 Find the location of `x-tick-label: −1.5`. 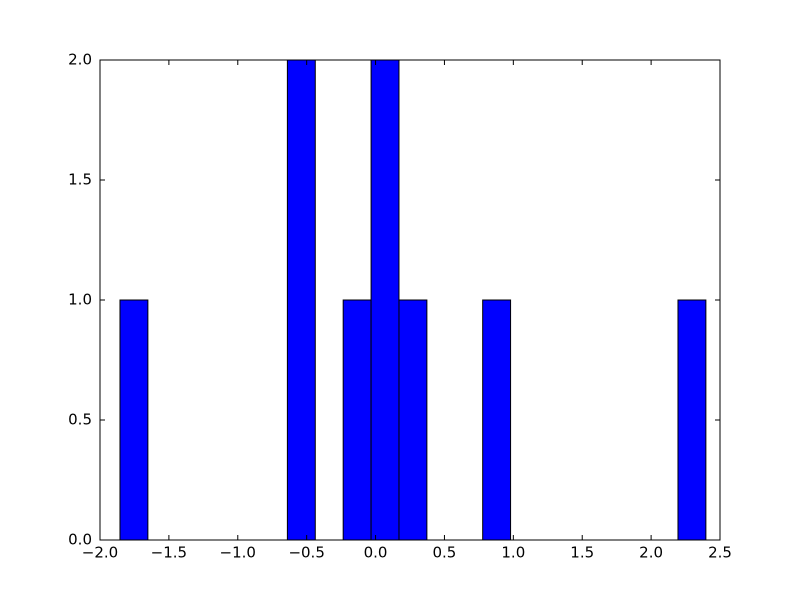

x-tick-label: −1.5 is located at coordinates (169, 553).